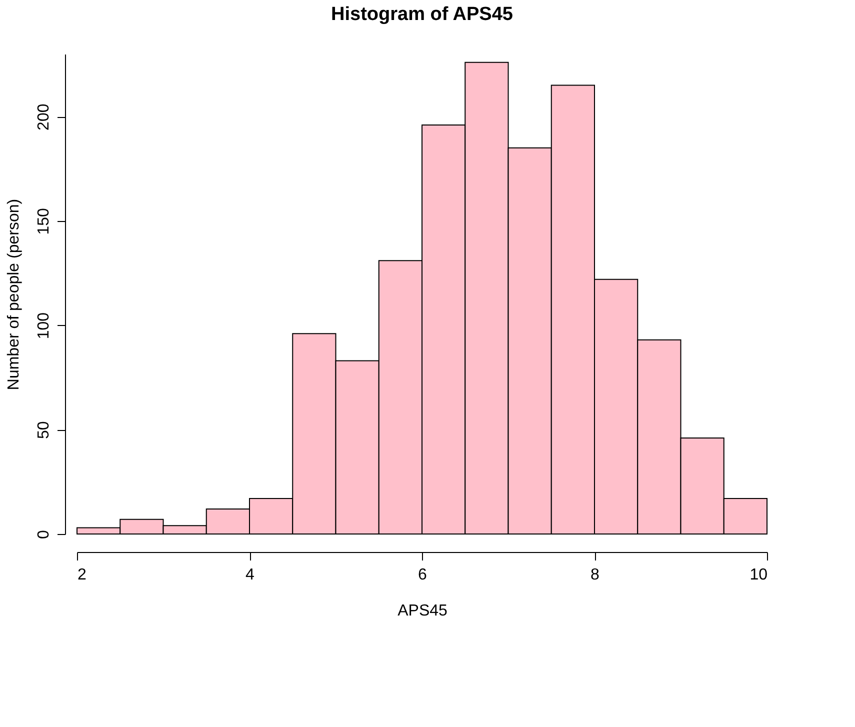 This screenshot has height=727, width=855. What do you see at coordinates (250, 575) in the screenshot?
I see `x-tick-label: 4` at bounding box center [250, 575].